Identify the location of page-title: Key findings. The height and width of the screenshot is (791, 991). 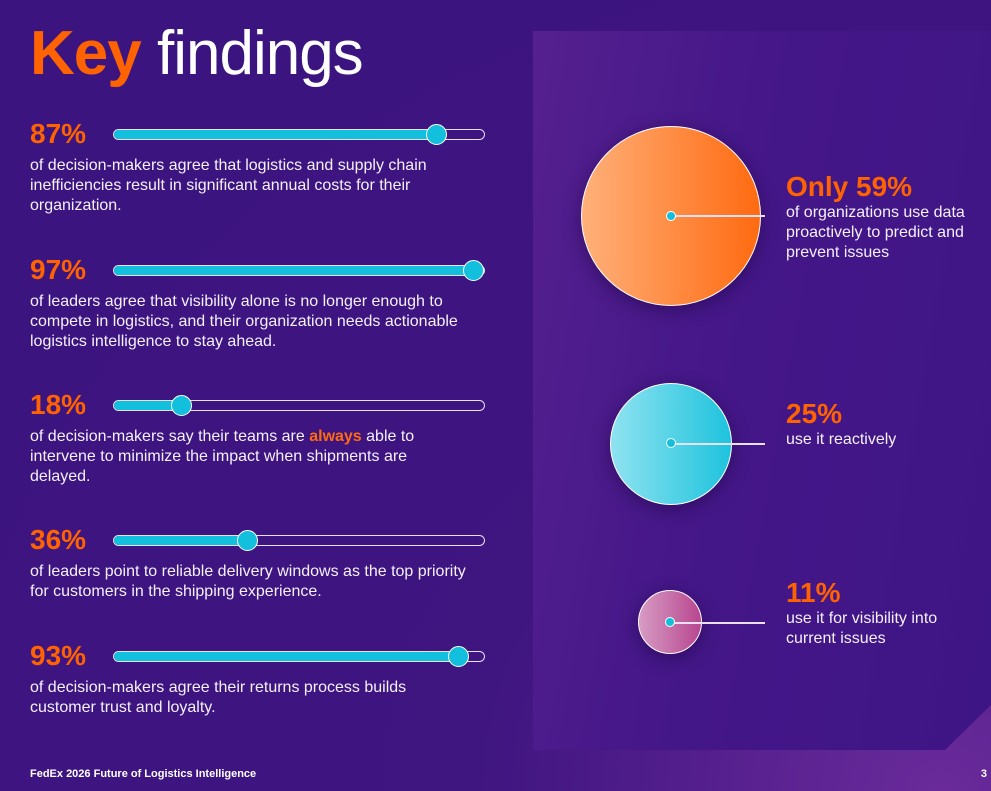
(197, 54).